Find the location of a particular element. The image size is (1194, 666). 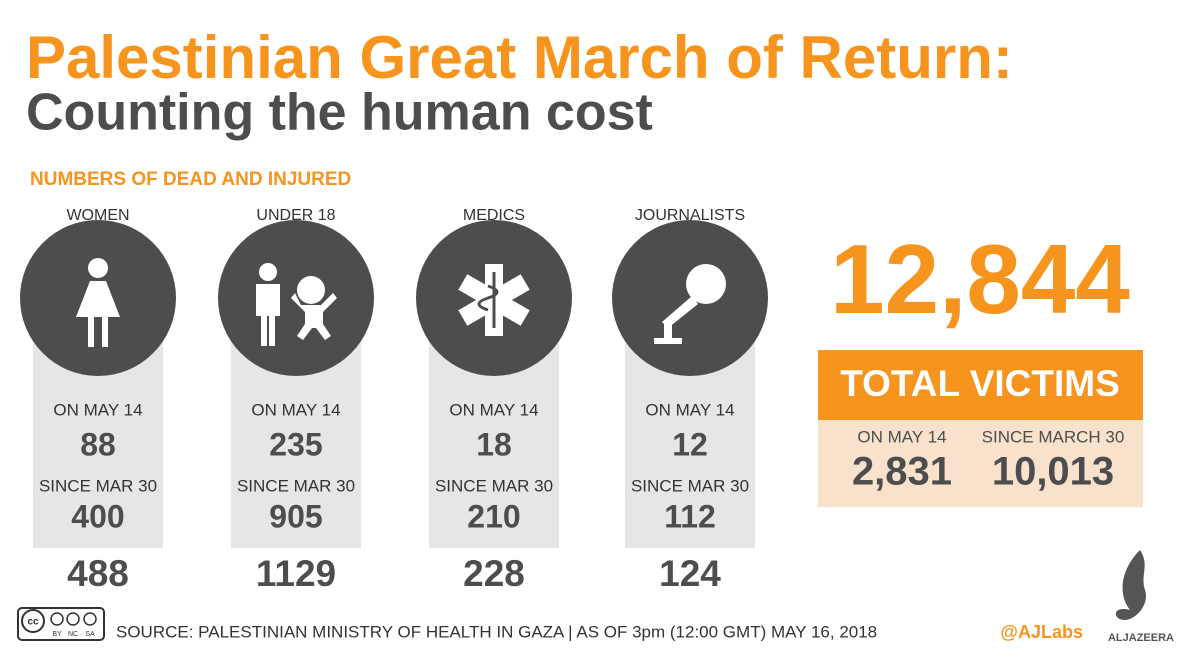

since-value: 112 is located at coordinates (690, 516).